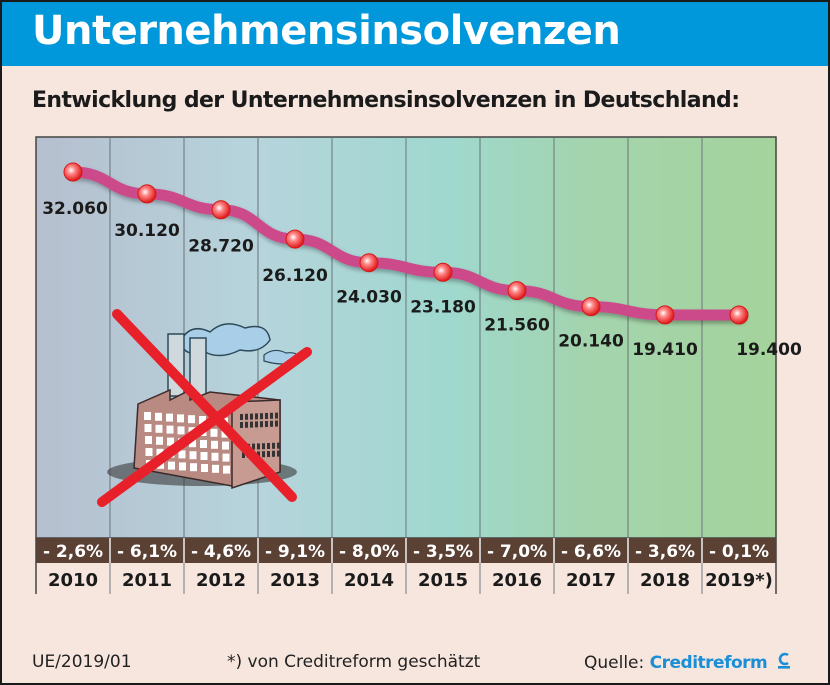  I want to click on change-label: - 3,6%, so click(665, 552).